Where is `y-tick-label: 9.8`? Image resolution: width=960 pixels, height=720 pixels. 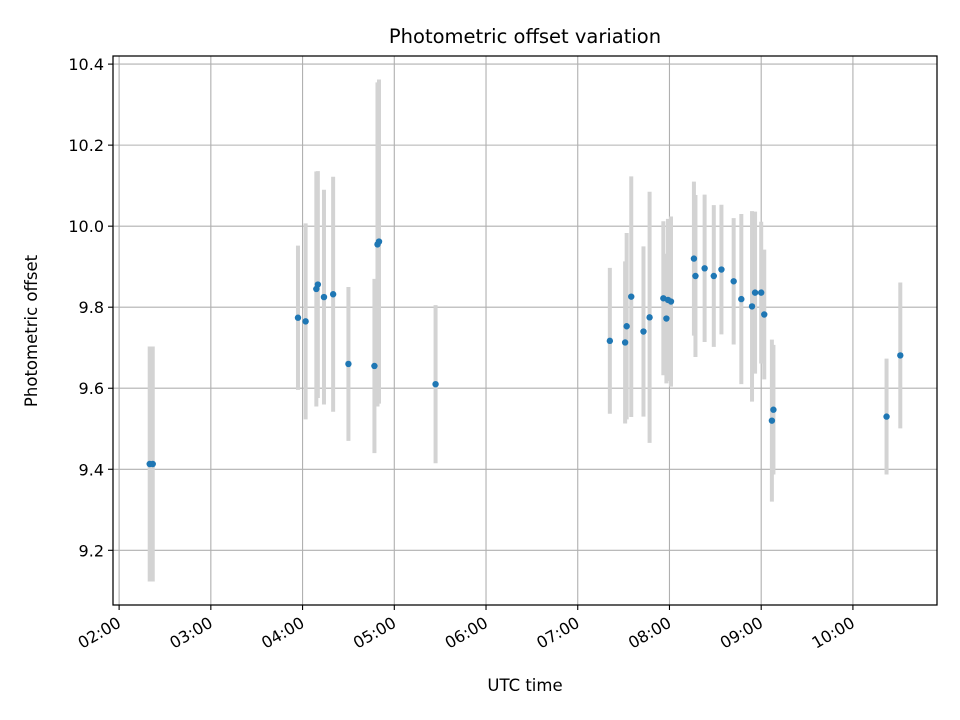
y-tick-label: 9.8 is located at coordinates (91, 307).